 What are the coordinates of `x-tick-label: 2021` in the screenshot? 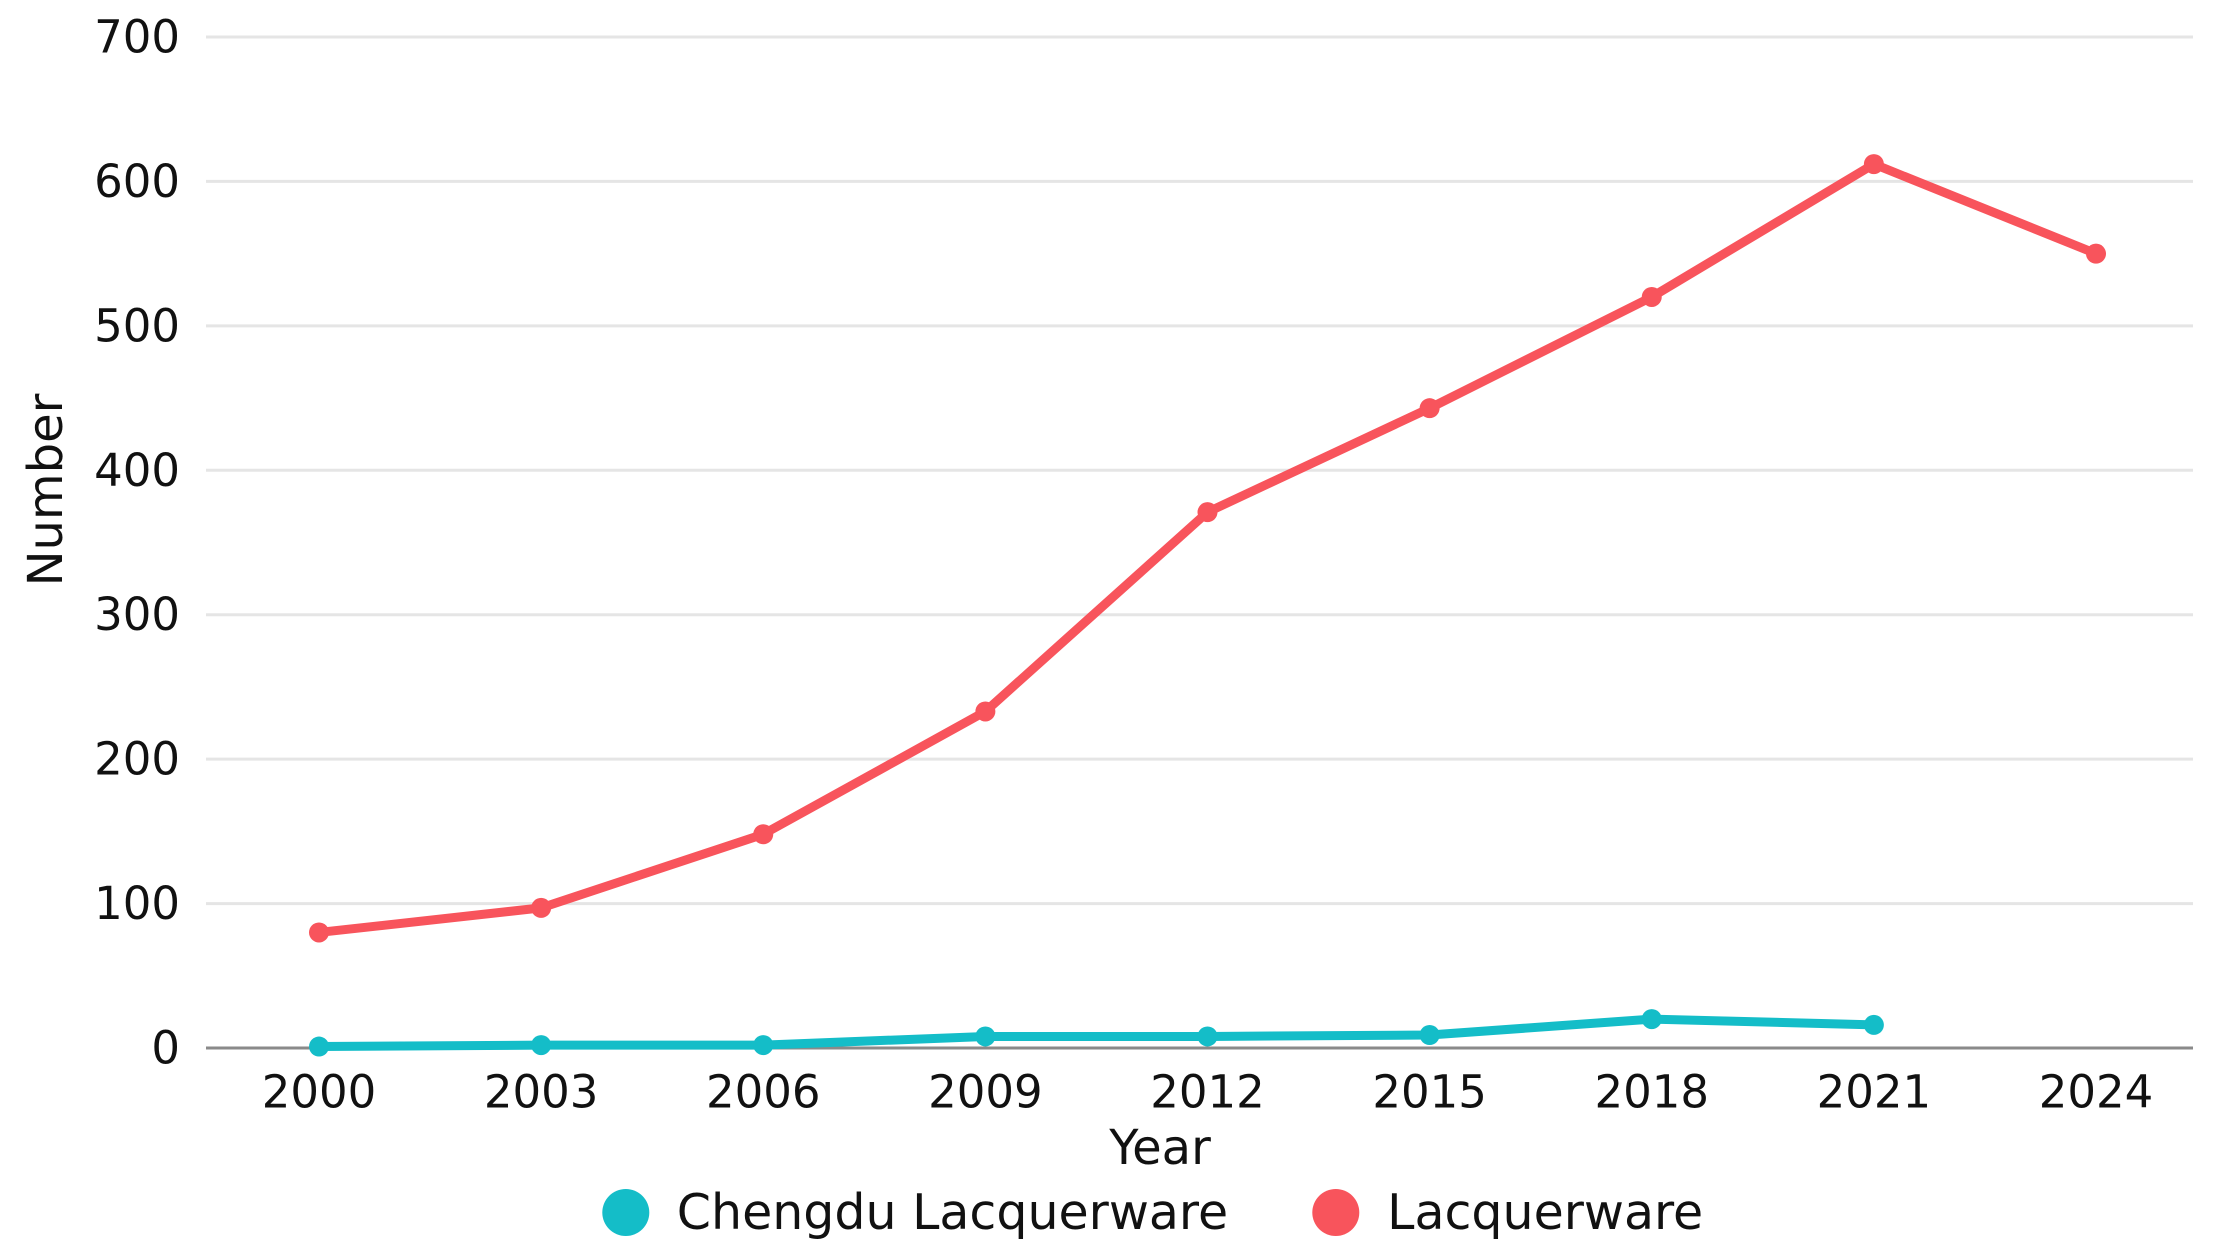 It's located at (1874, 1092).